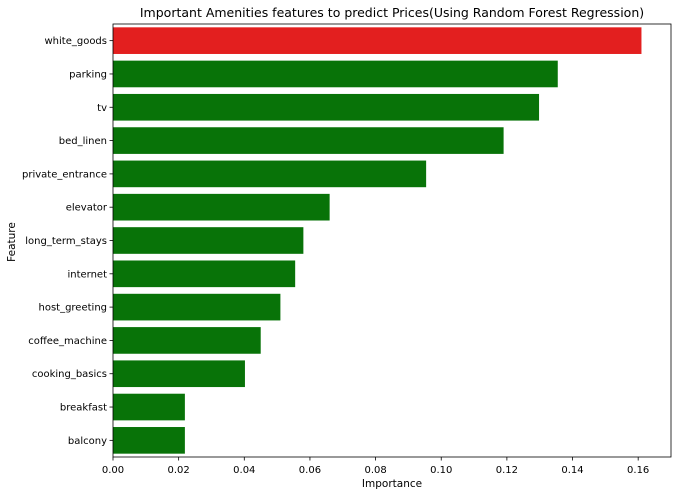 This screenshot has width=678, height=500. I want to click on y-tick-label: bed_linen, so click(83, 141).